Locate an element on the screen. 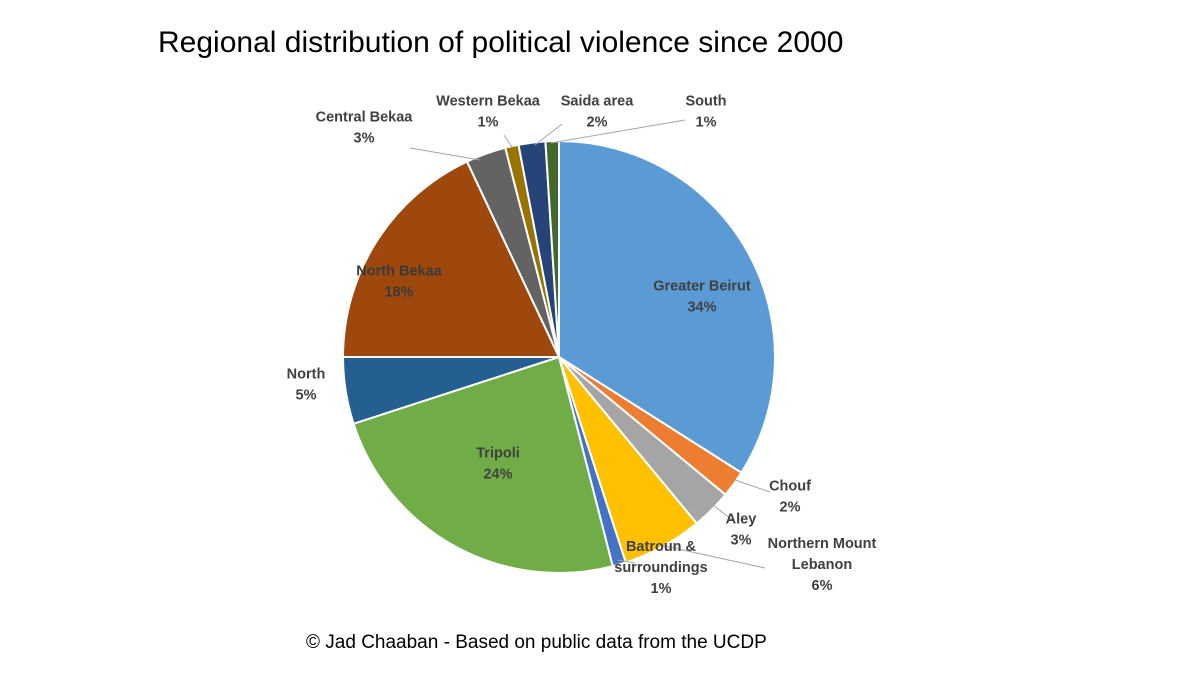 The image size is (1200, 675). leader-line-western-bekaa is located at coordinates (508, 141).